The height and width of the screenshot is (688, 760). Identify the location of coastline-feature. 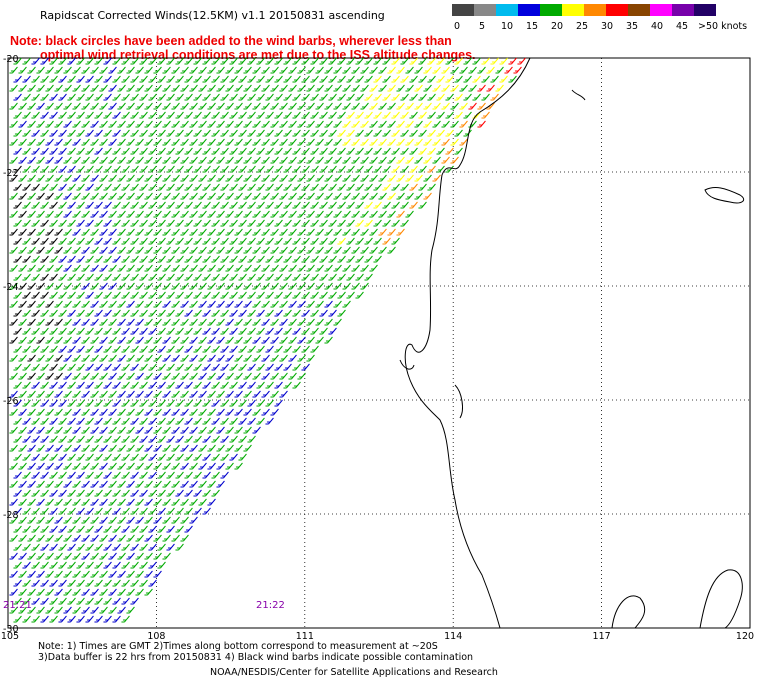
(407, 364).